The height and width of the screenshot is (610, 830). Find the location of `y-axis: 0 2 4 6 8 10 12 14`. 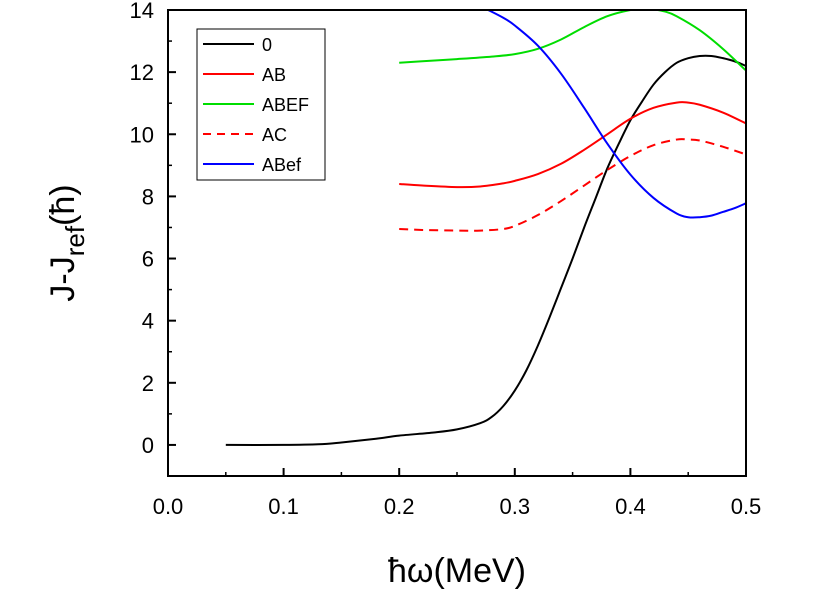

y-axis: 0 2 4 6 8 10 12 14 is located at coordinates (153, 238).